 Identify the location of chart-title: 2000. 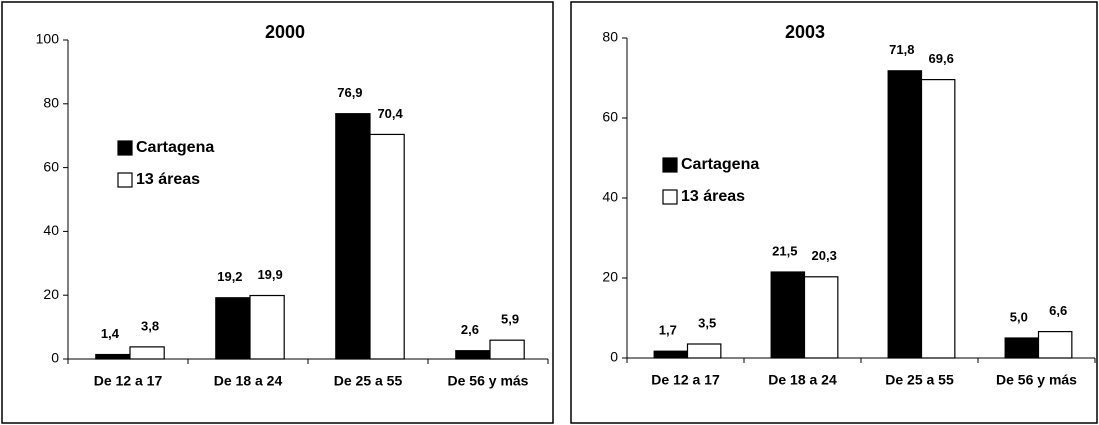
(285, 32).